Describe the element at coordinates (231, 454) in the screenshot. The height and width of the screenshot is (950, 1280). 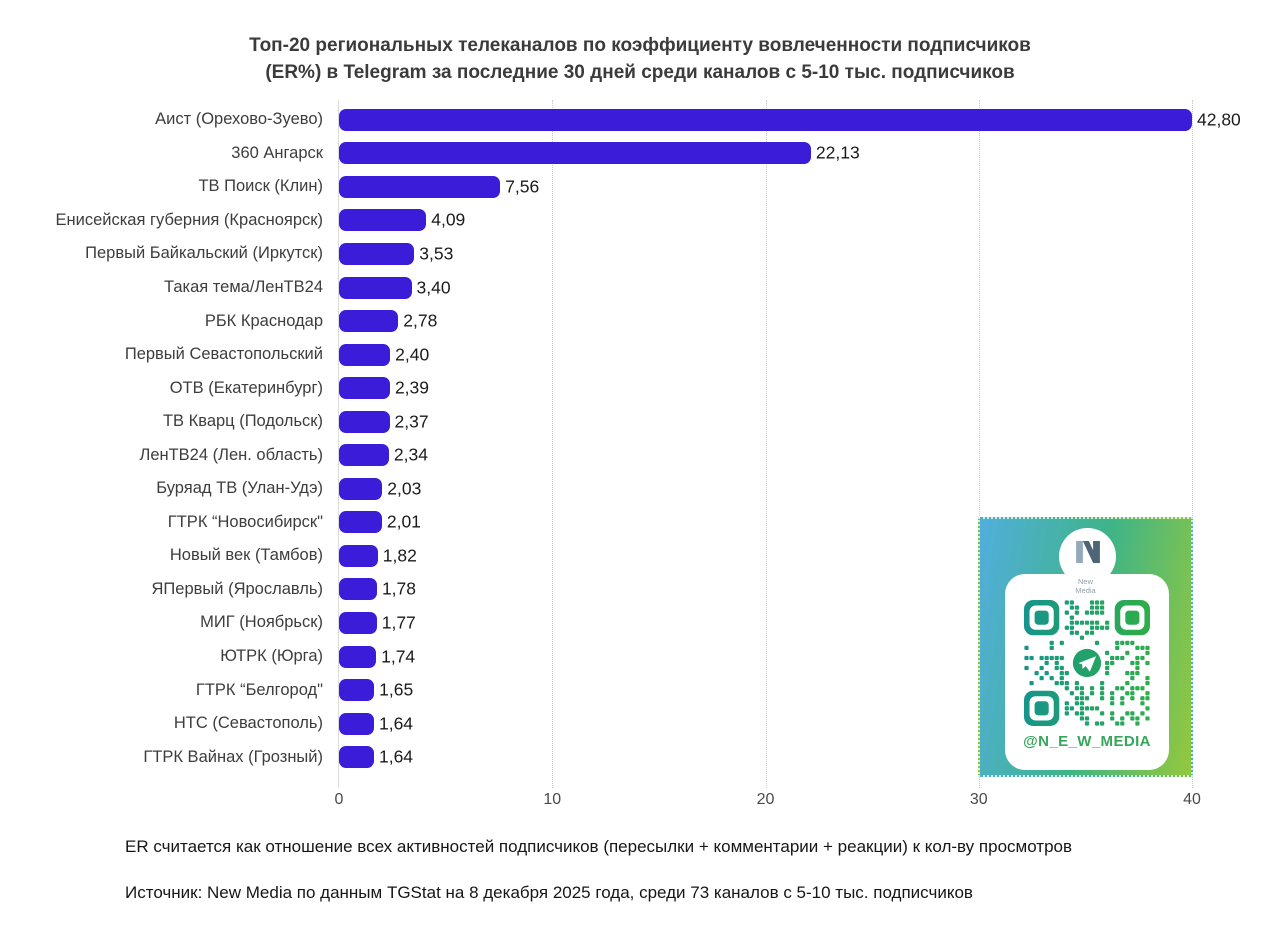
I see `category-label: ЛенТВ24 (Лен. область)` at that location.